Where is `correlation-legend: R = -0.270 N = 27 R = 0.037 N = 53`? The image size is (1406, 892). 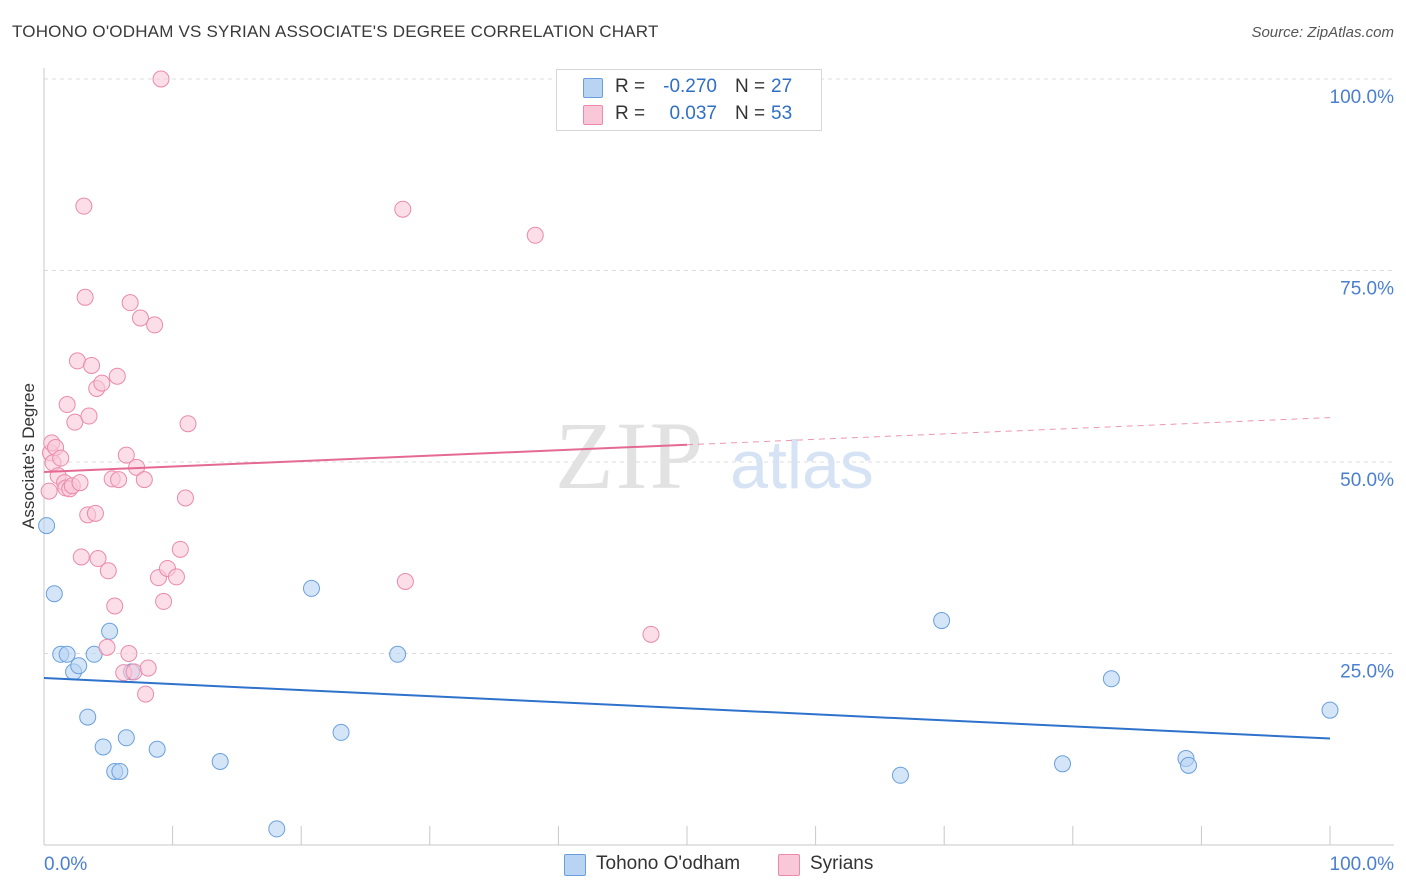 correlation-legend: R = -0.270 N = 27 R = 0.037 N = 53 is located at coordinates (689, 100).